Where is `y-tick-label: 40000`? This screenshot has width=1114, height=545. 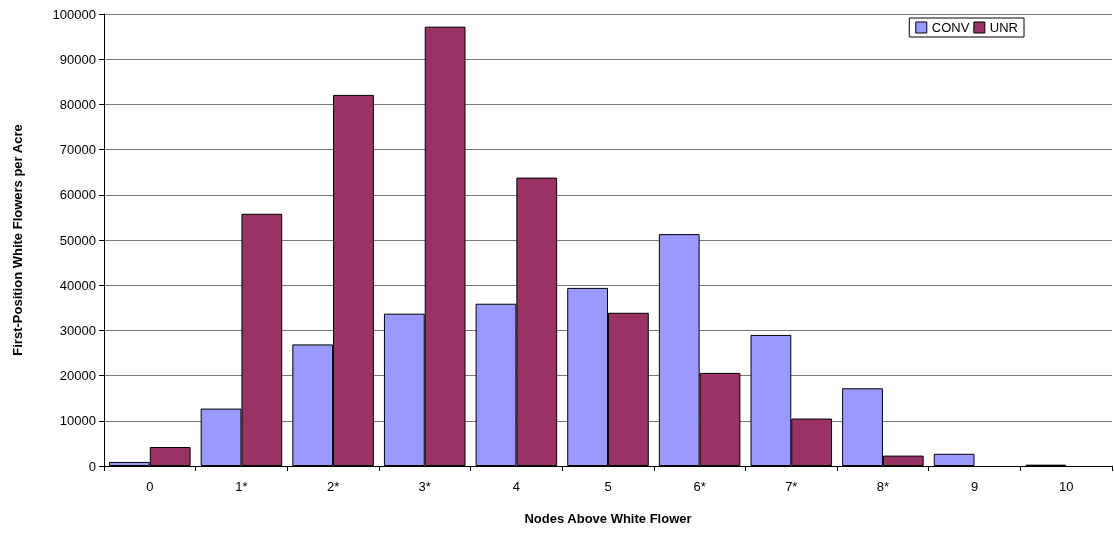
y-tick-label: 40000 is located at coordinates (77, 285).